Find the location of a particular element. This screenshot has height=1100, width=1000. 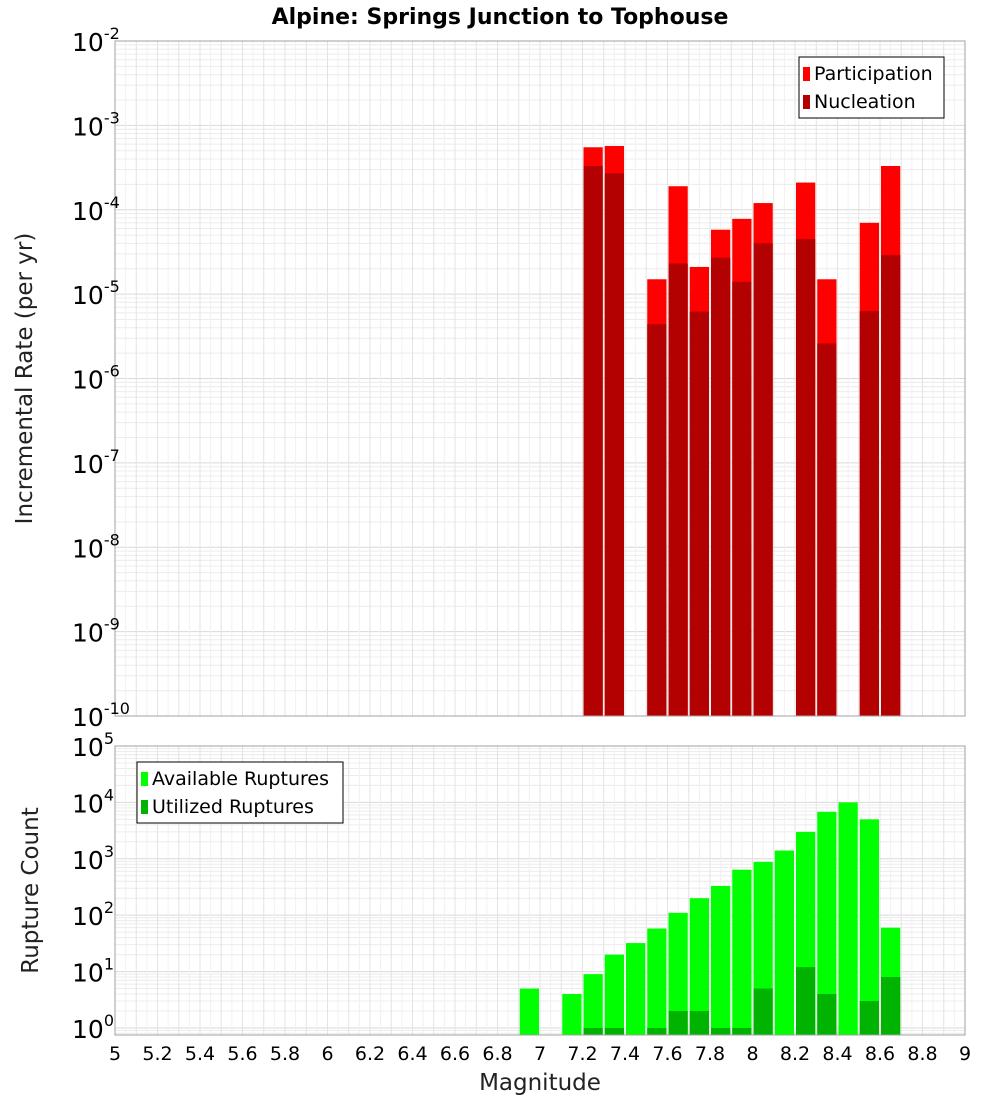

y-tick-label: 10⁻⁴ is located at coordinates (96, 209).